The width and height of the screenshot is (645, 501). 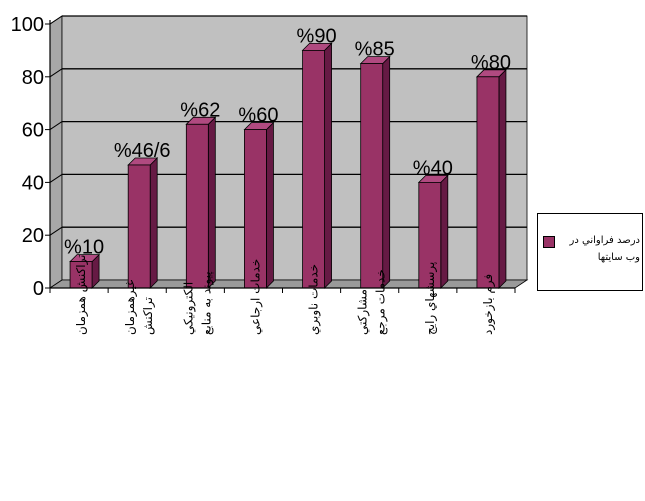 I want to click on chart-legend: درصد فراواني در وب سايتها, so click(x=590, y=252).